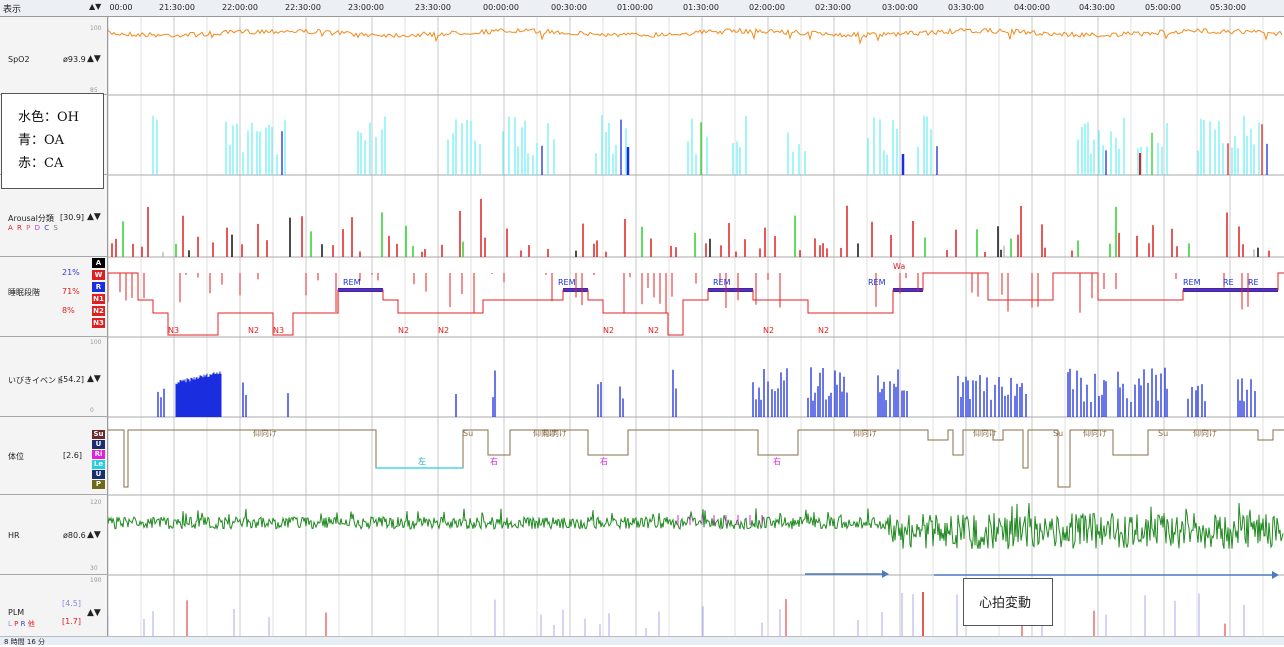 This screenshot has width=1284, height=647. What do you see at coordinates (767, 7) in the screenshot?
I see `time-tick-label: 02:00:00` at bounding box center [767, 7].